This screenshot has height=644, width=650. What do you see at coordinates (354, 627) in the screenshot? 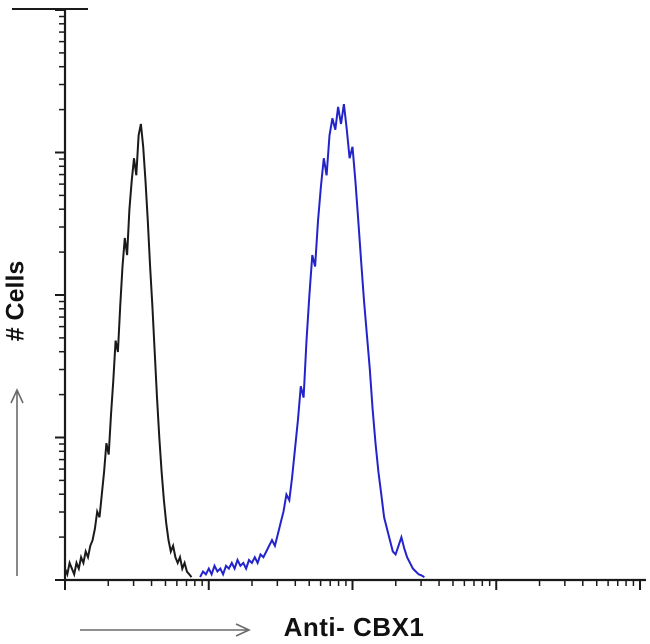
I see `x-axis-label: Anti- CBX1` at bounding box center [354, 627].